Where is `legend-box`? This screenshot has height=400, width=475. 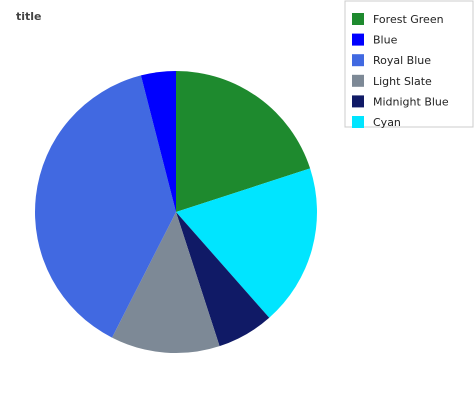
legend-box is located at coordinates (409, 64).